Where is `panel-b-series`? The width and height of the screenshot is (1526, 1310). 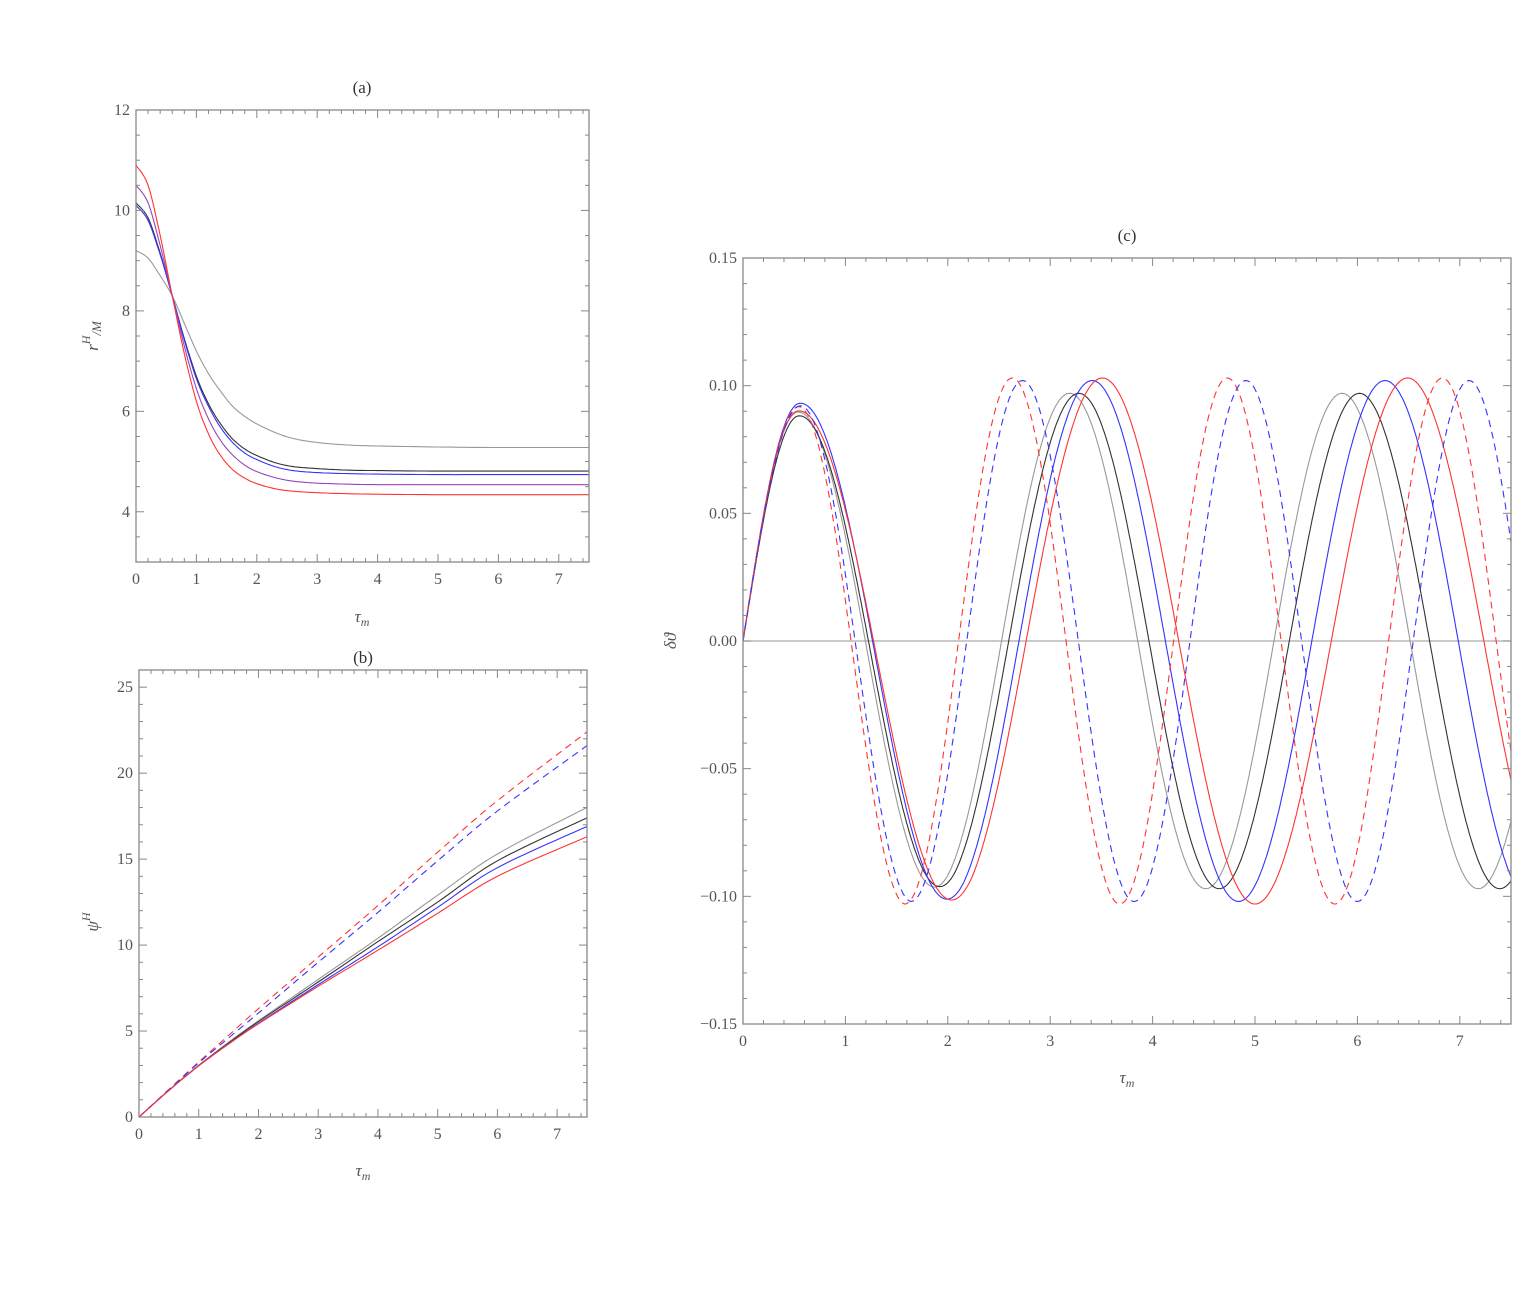
panel-b-series is located at coordinates (363, 924).